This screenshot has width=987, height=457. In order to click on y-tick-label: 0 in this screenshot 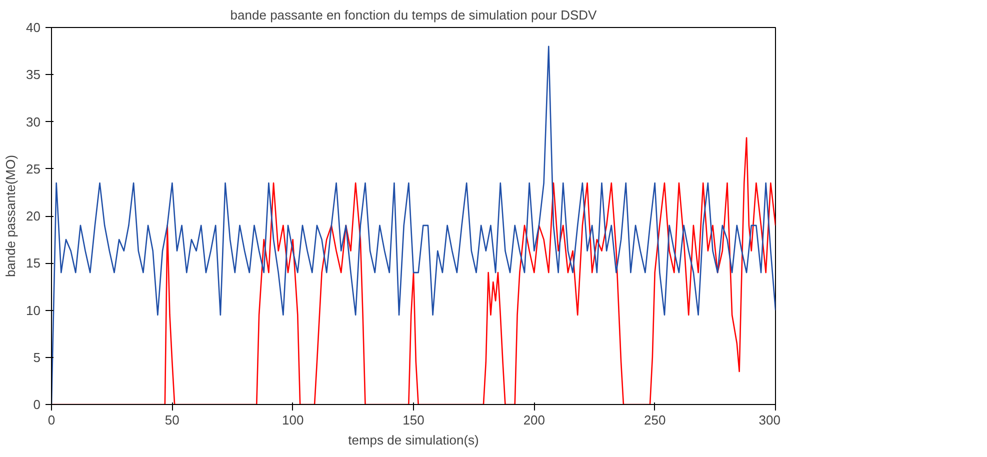, I will do `click(37, 404)`.